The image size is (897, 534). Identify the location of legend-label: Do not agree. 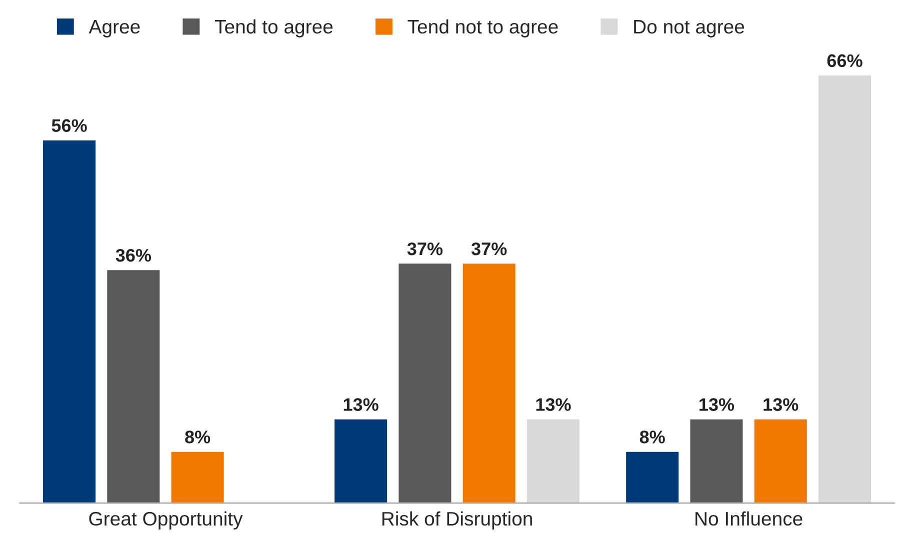
(689, 29).